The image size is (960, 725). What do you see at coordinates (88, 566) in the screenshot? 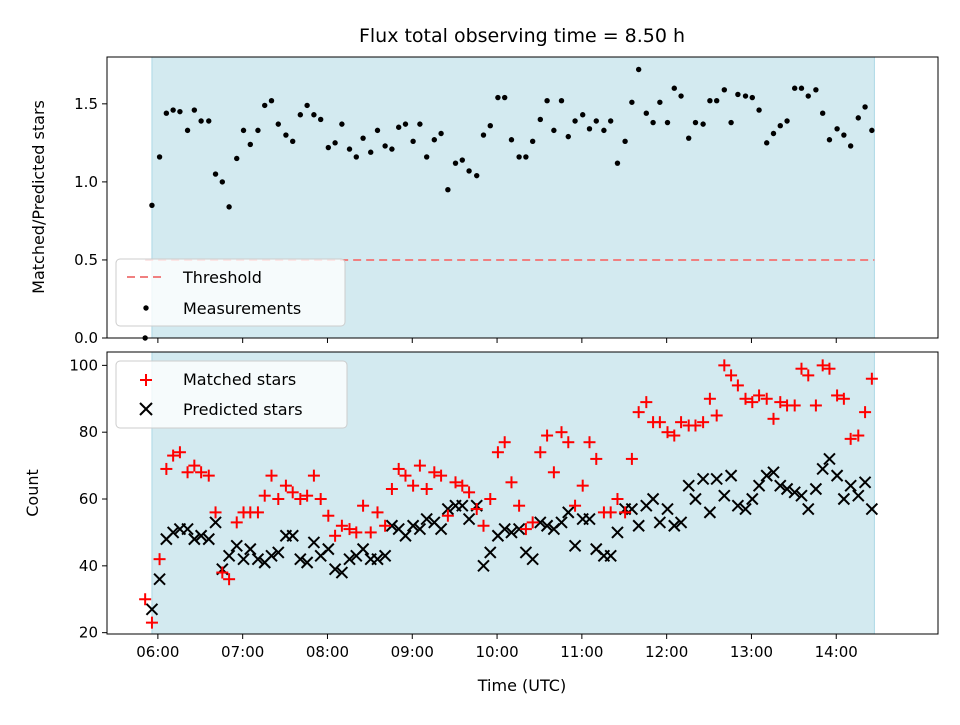
I see `y-tick-label: 40` at bounding box center [88, 566].